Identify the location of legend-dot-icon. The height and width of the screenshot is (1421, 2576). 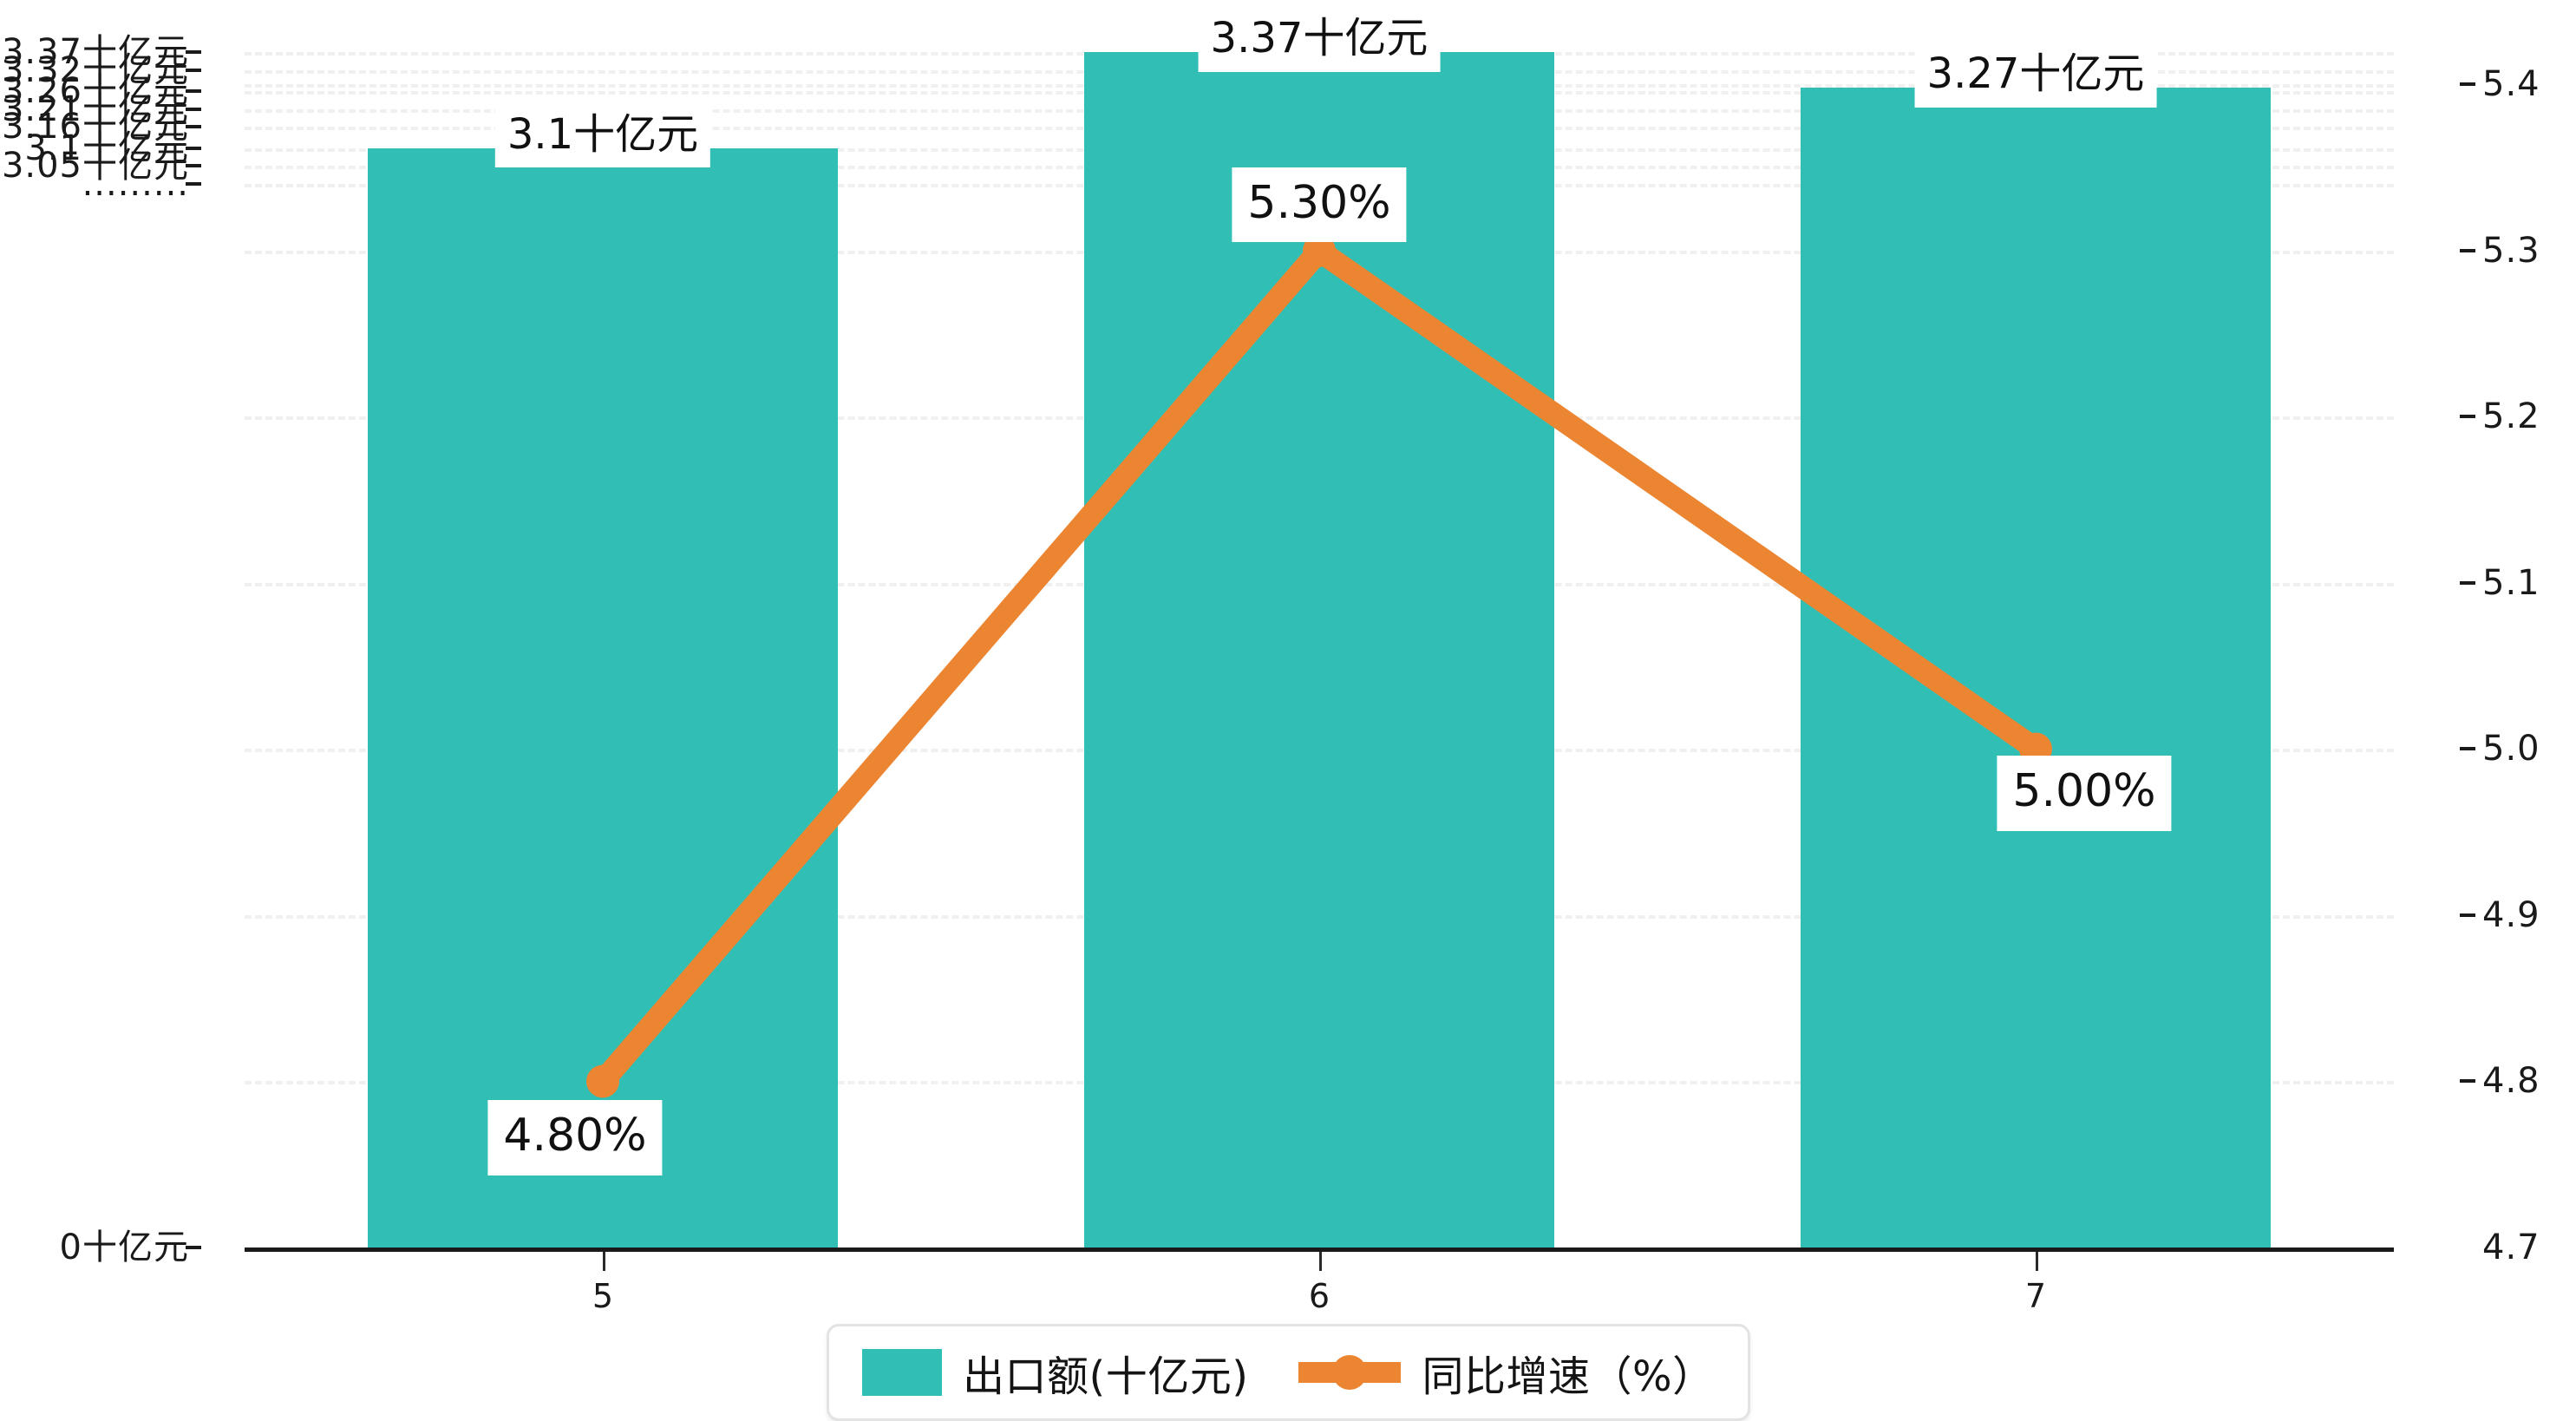
(1350, 1372).